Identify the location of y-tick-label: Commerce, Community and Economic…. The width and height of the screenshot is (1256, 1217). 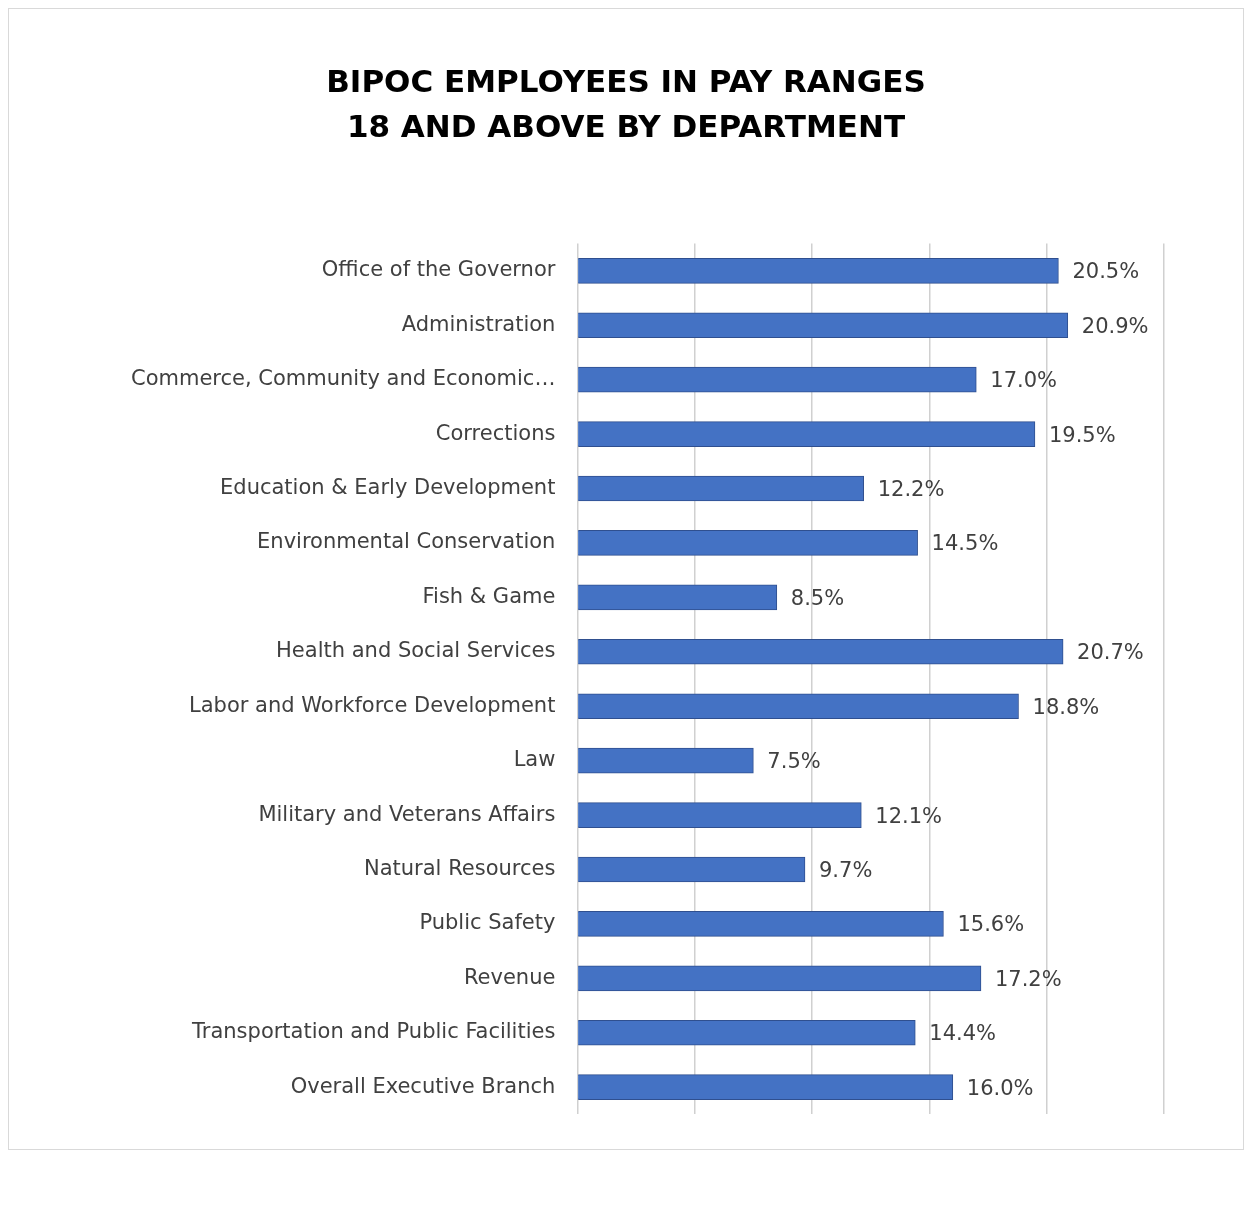
(343, 378).